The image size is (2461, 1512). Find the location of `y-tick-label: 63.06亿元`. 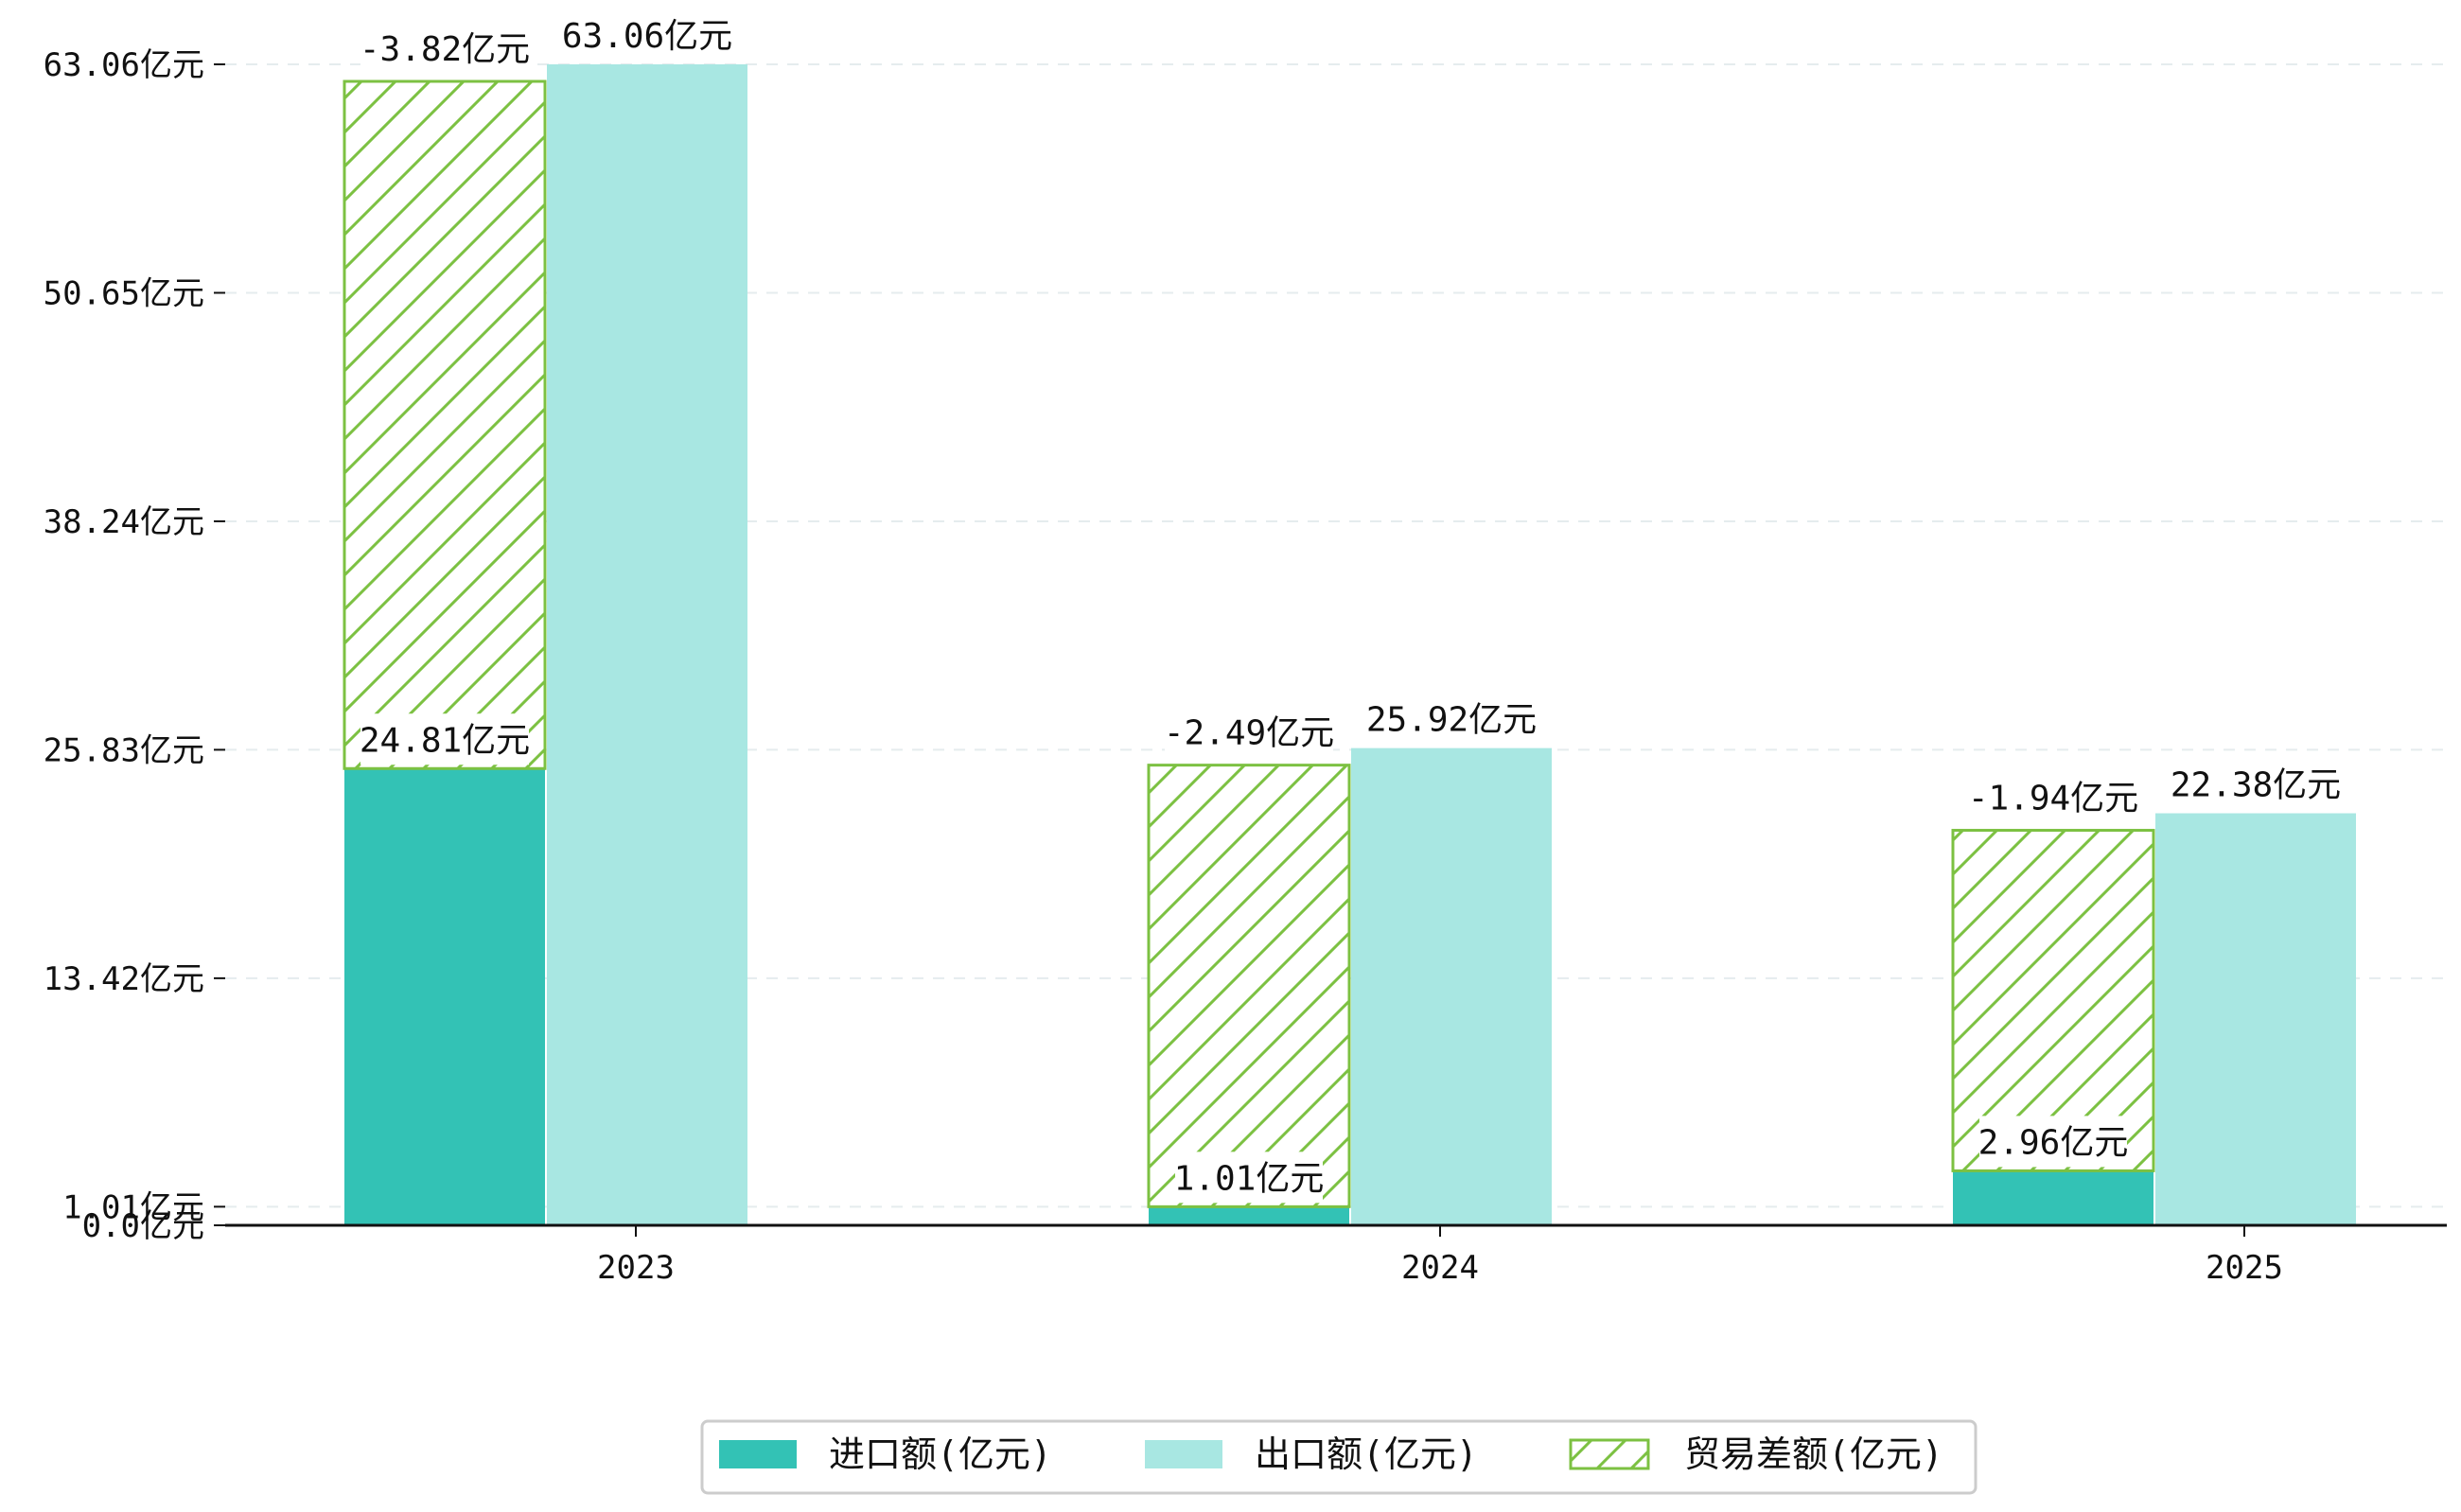

y-tick-label: 63.06亿元 is located at coordinates (124, 65).